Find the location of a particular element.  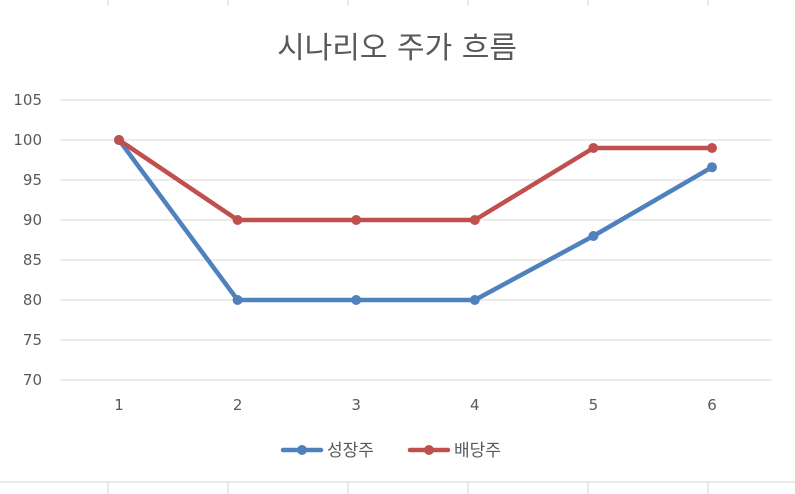

x-tick-label: 6 is located at coordinates (712, 405).